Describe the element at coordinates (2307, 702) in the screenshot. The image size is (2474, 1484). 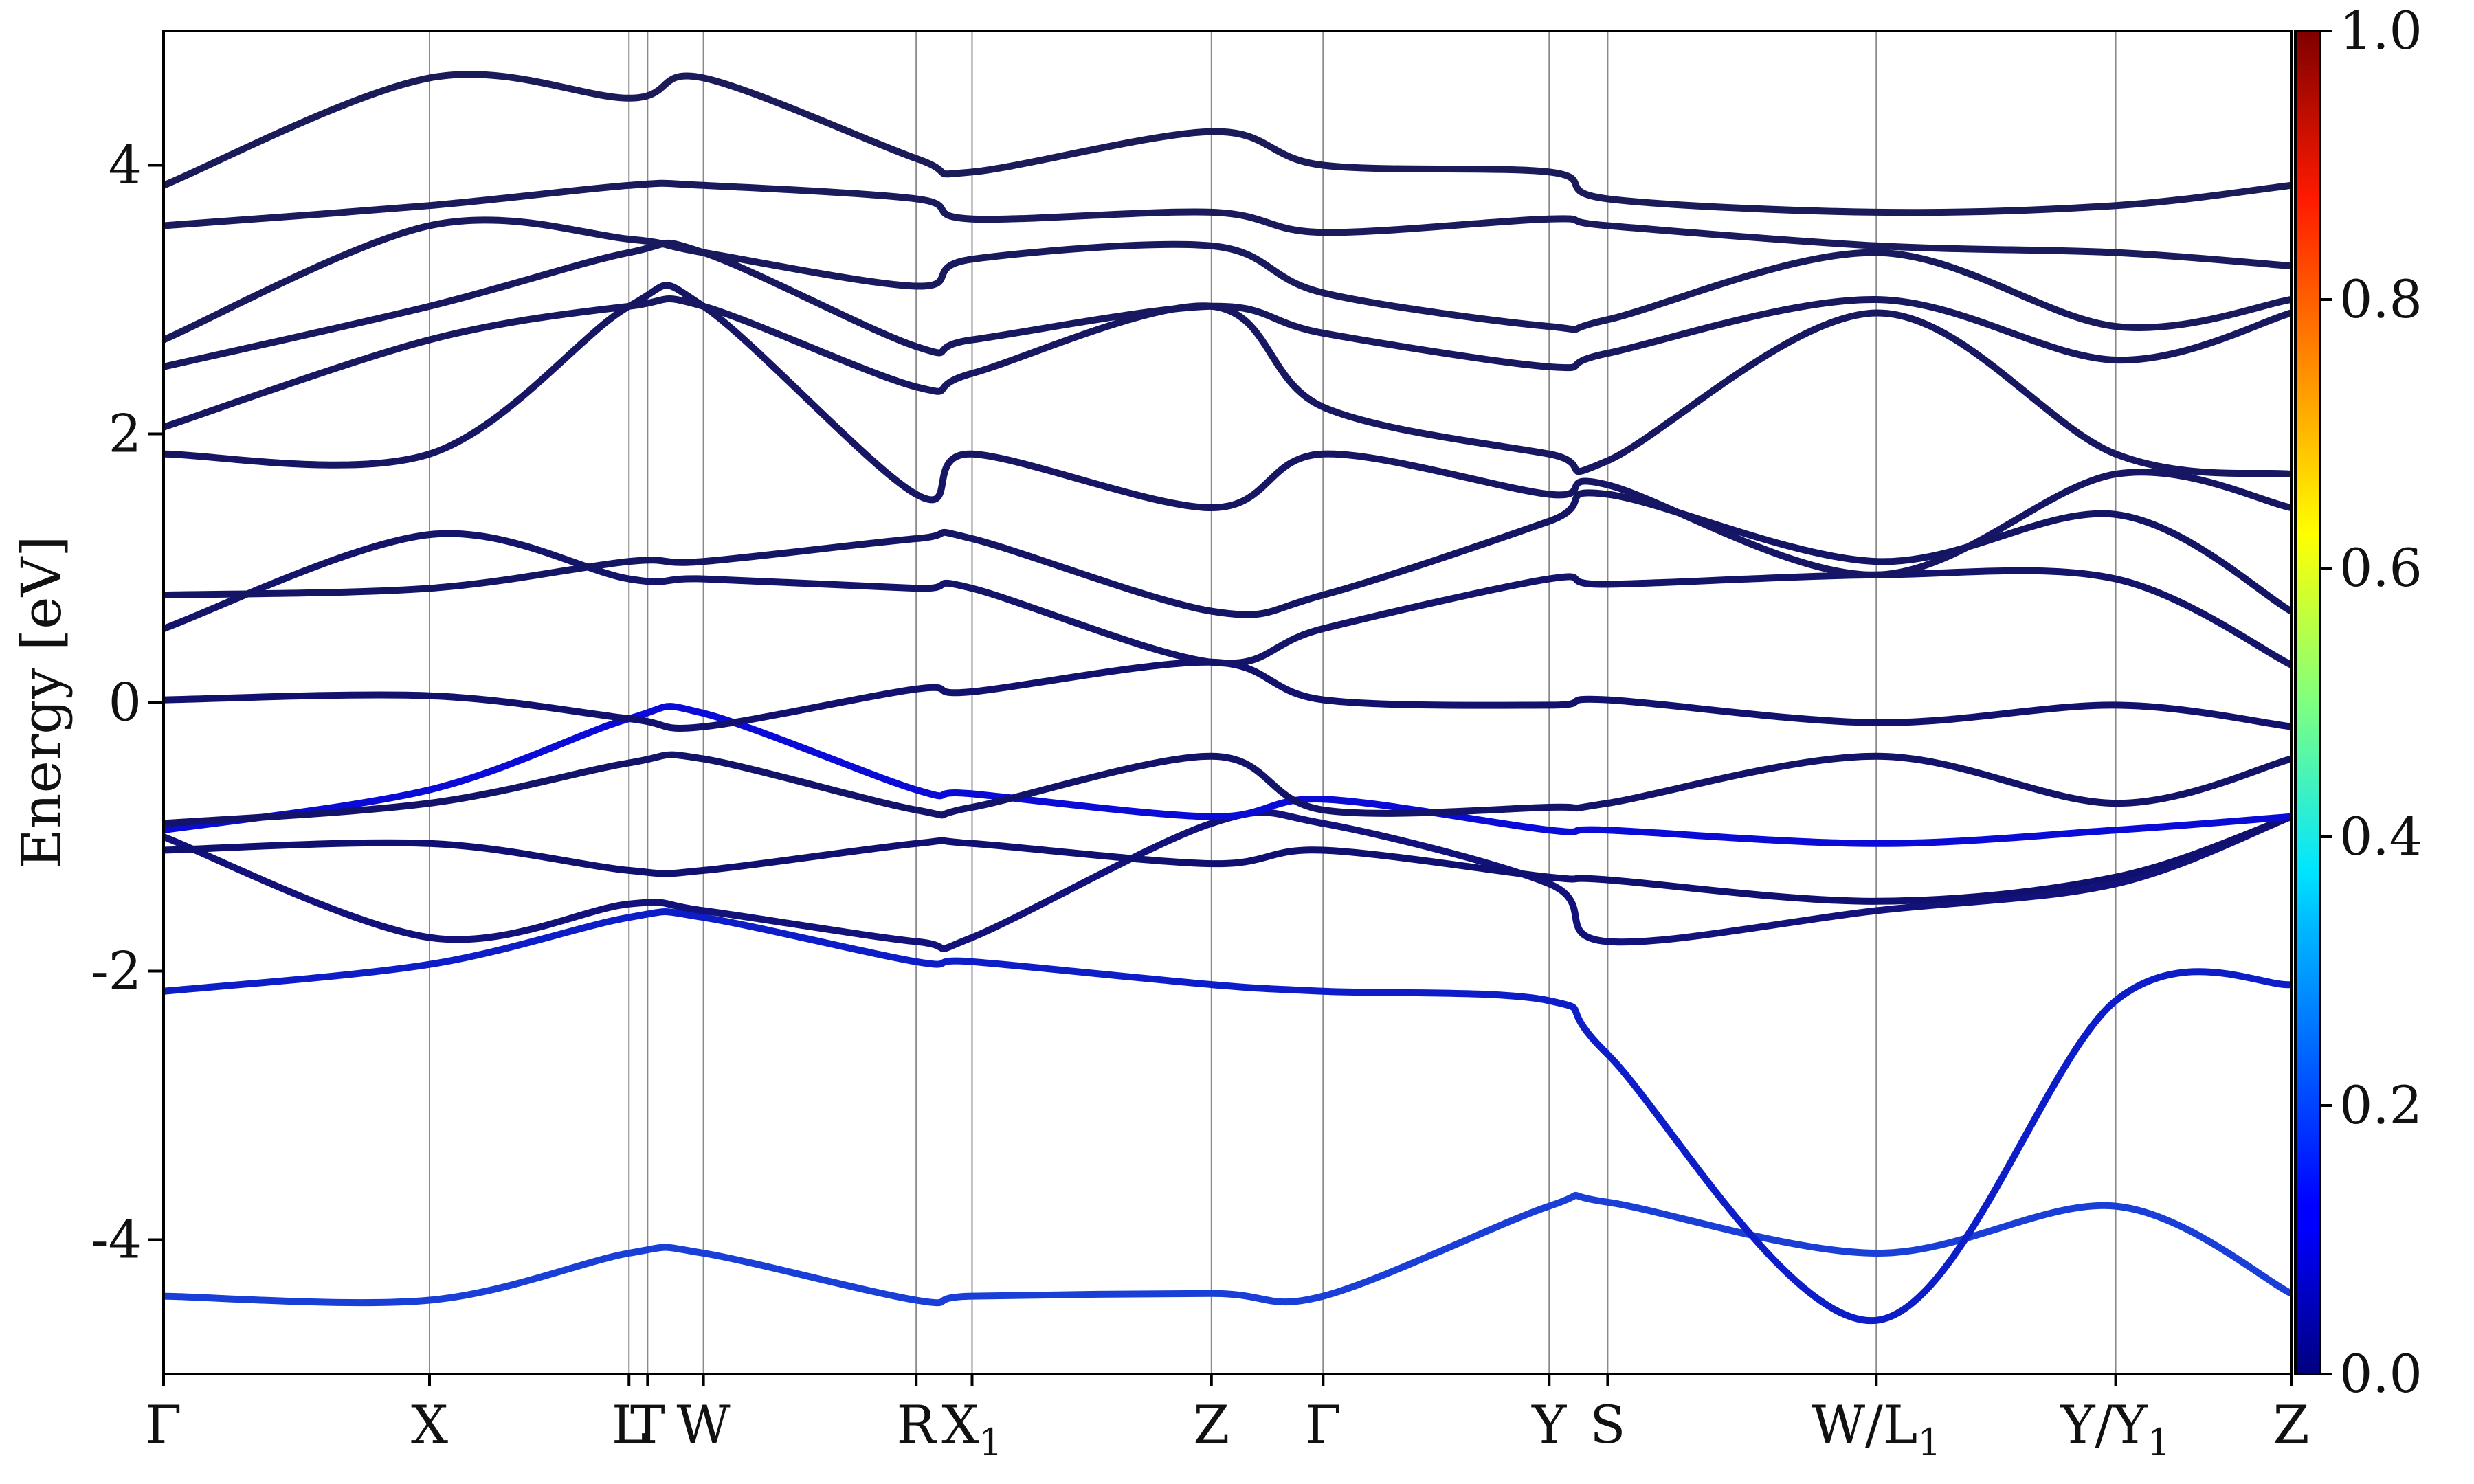
I see `colorbar-gradient` at that location.